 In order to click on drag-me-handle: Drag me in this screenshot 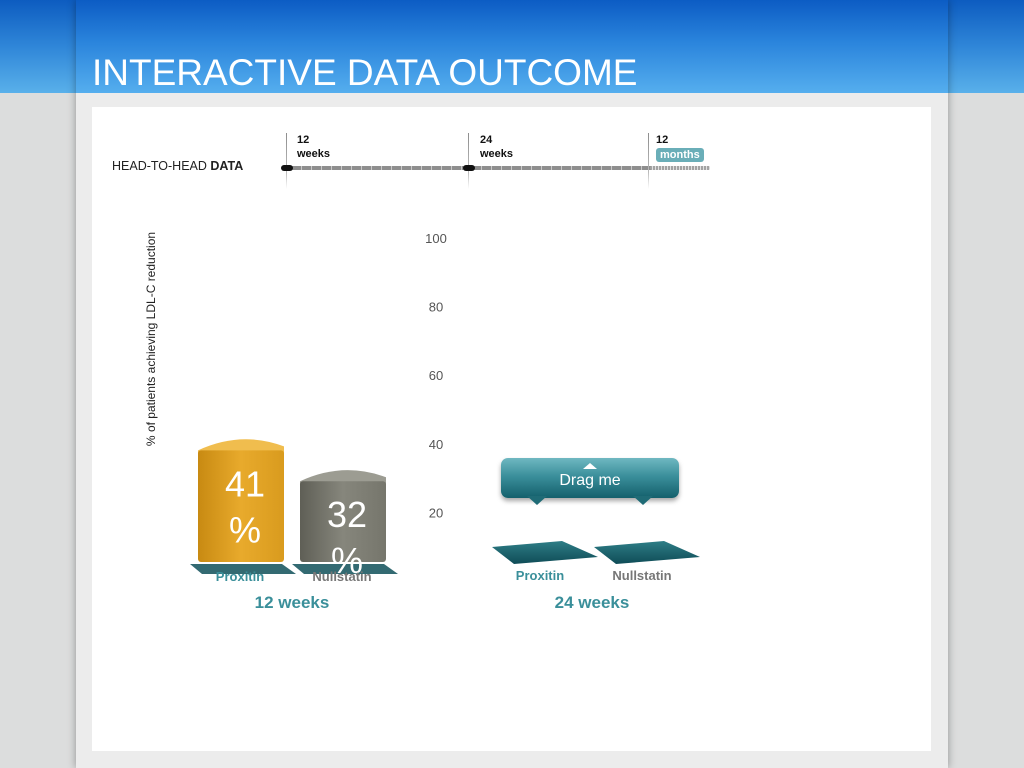, I will do `click(590, 481)`.